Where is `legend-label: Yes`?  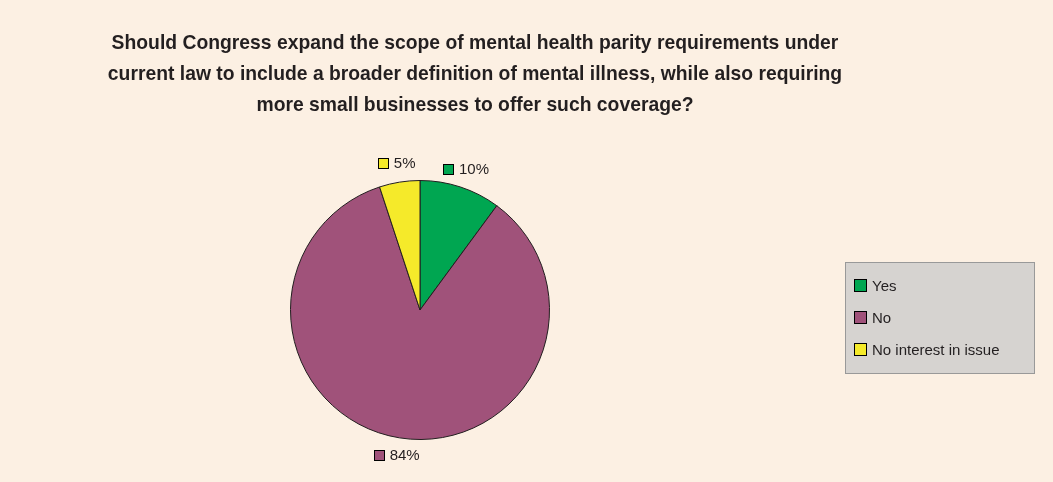
legend-label: Yes is located at coordinates (884, 285).